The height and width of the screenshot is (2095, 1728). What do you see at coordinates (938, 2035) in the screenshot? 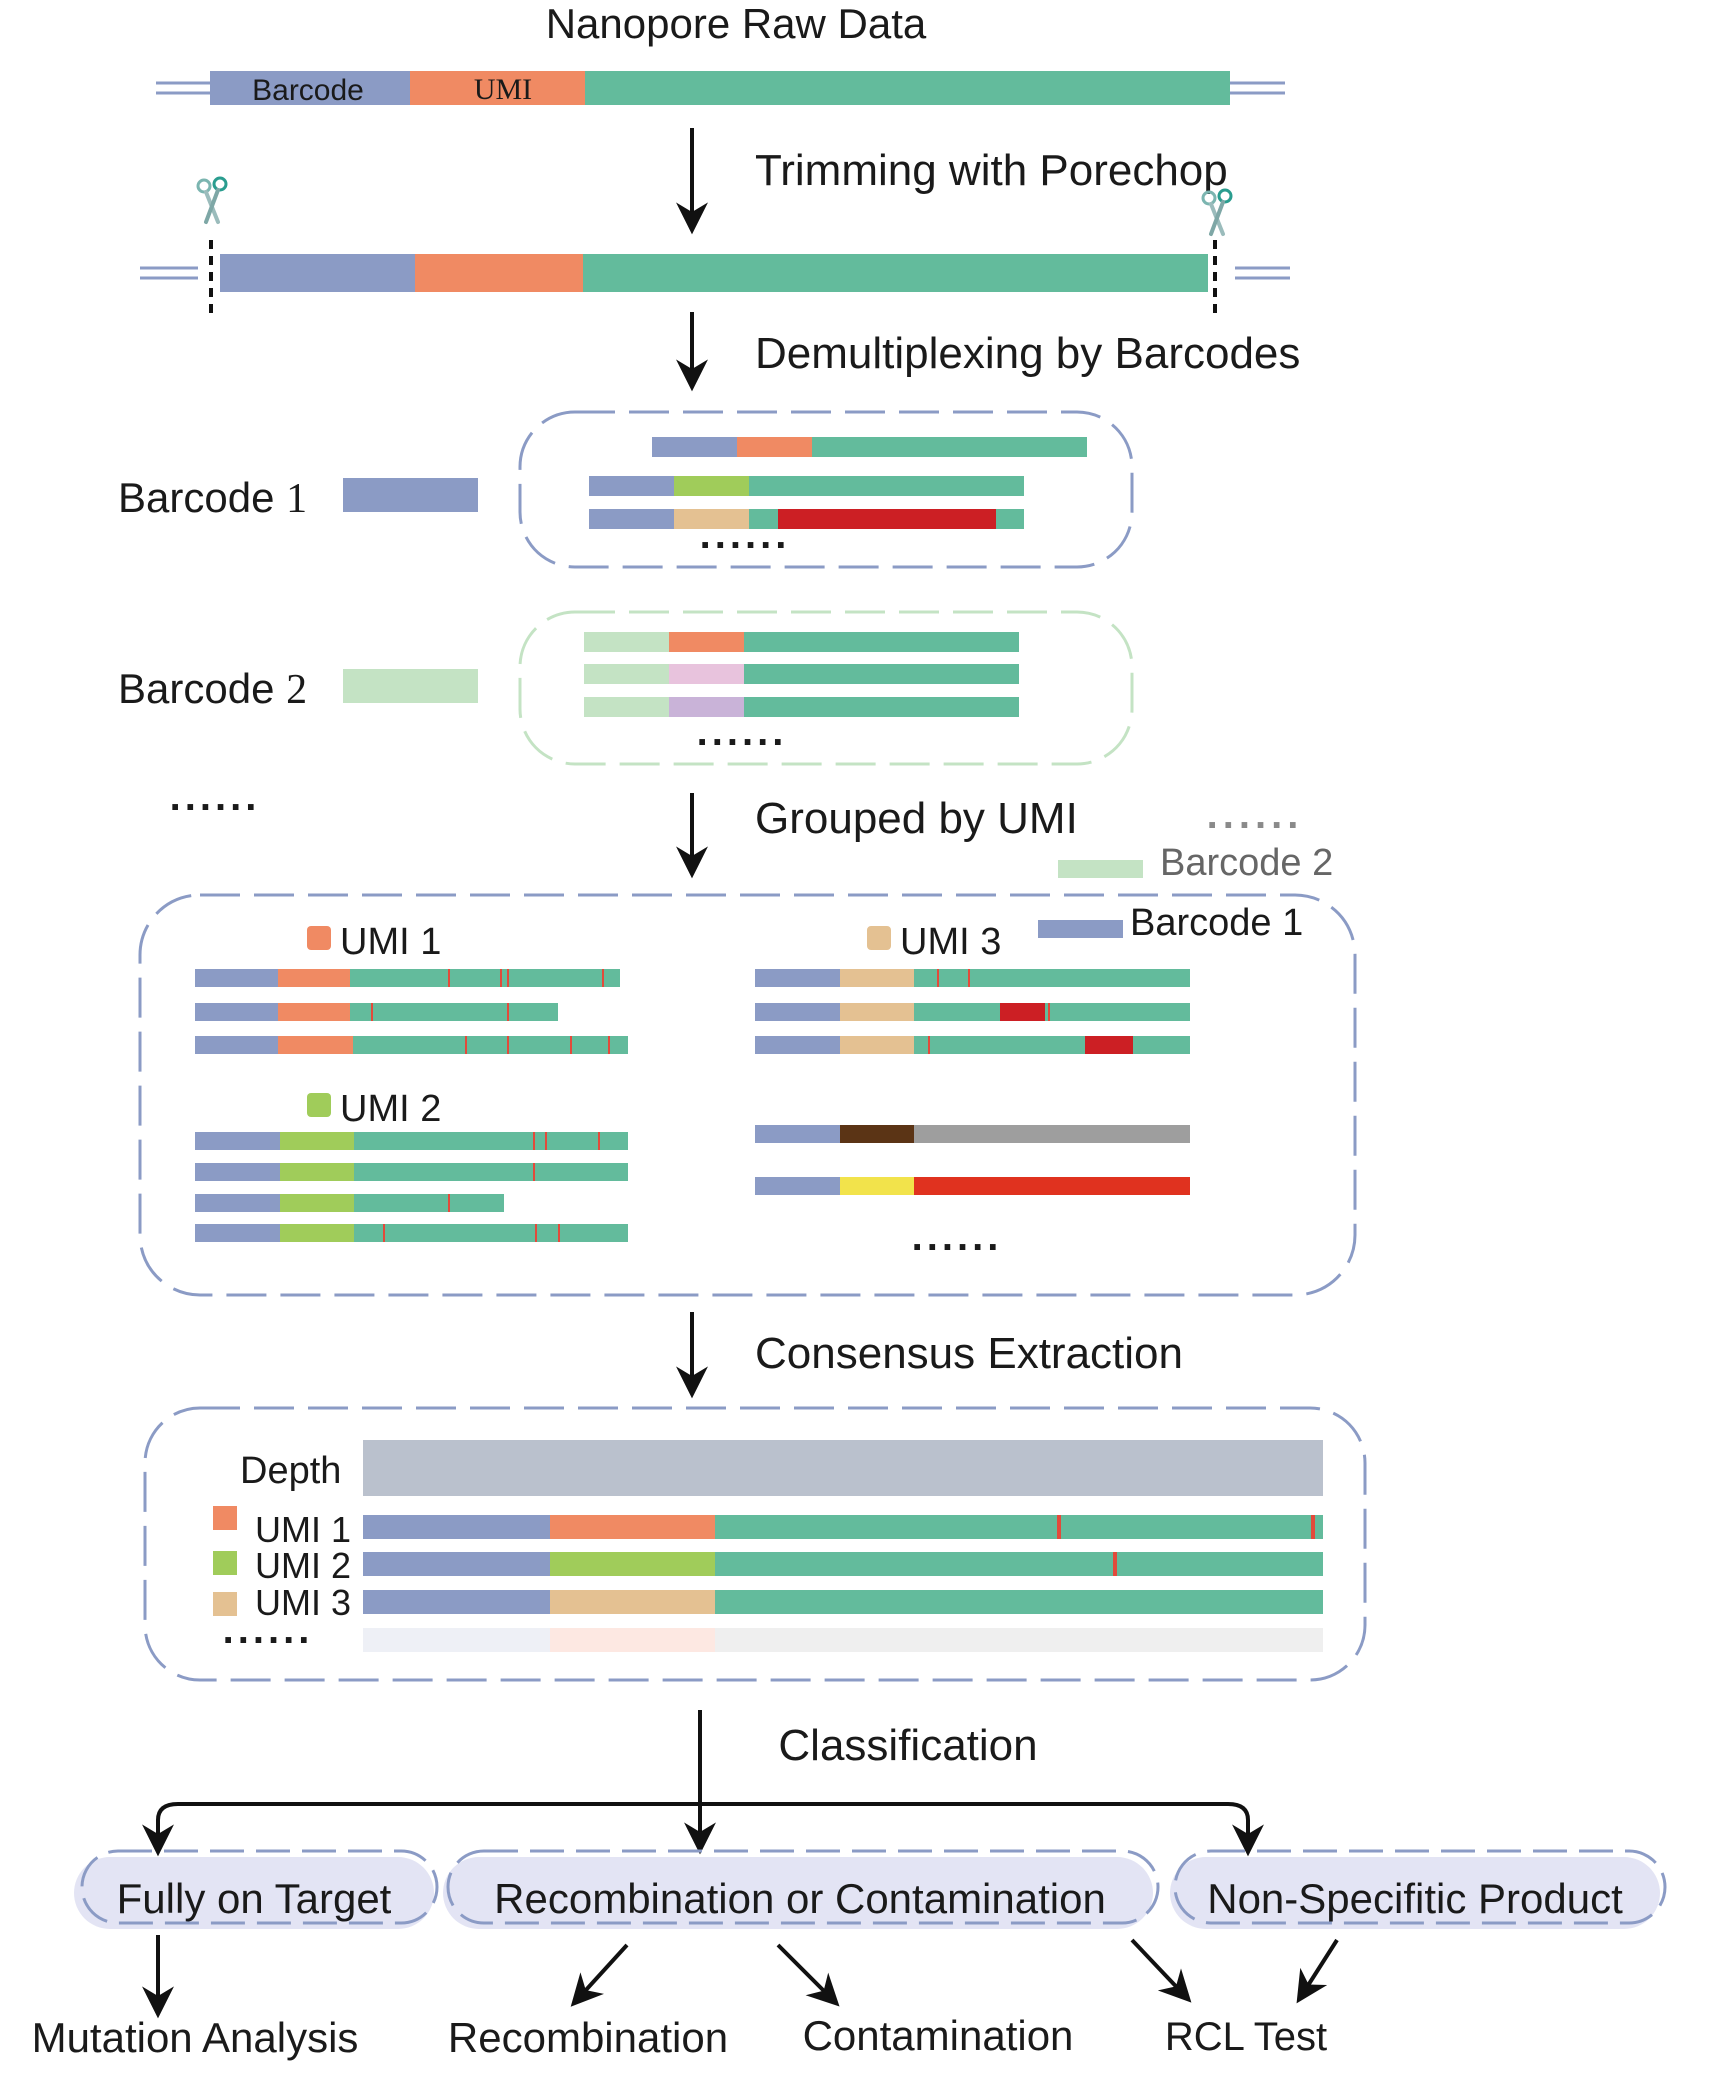
I see `outcome-contamination: Contamination` at bounding box center [938, 2035].